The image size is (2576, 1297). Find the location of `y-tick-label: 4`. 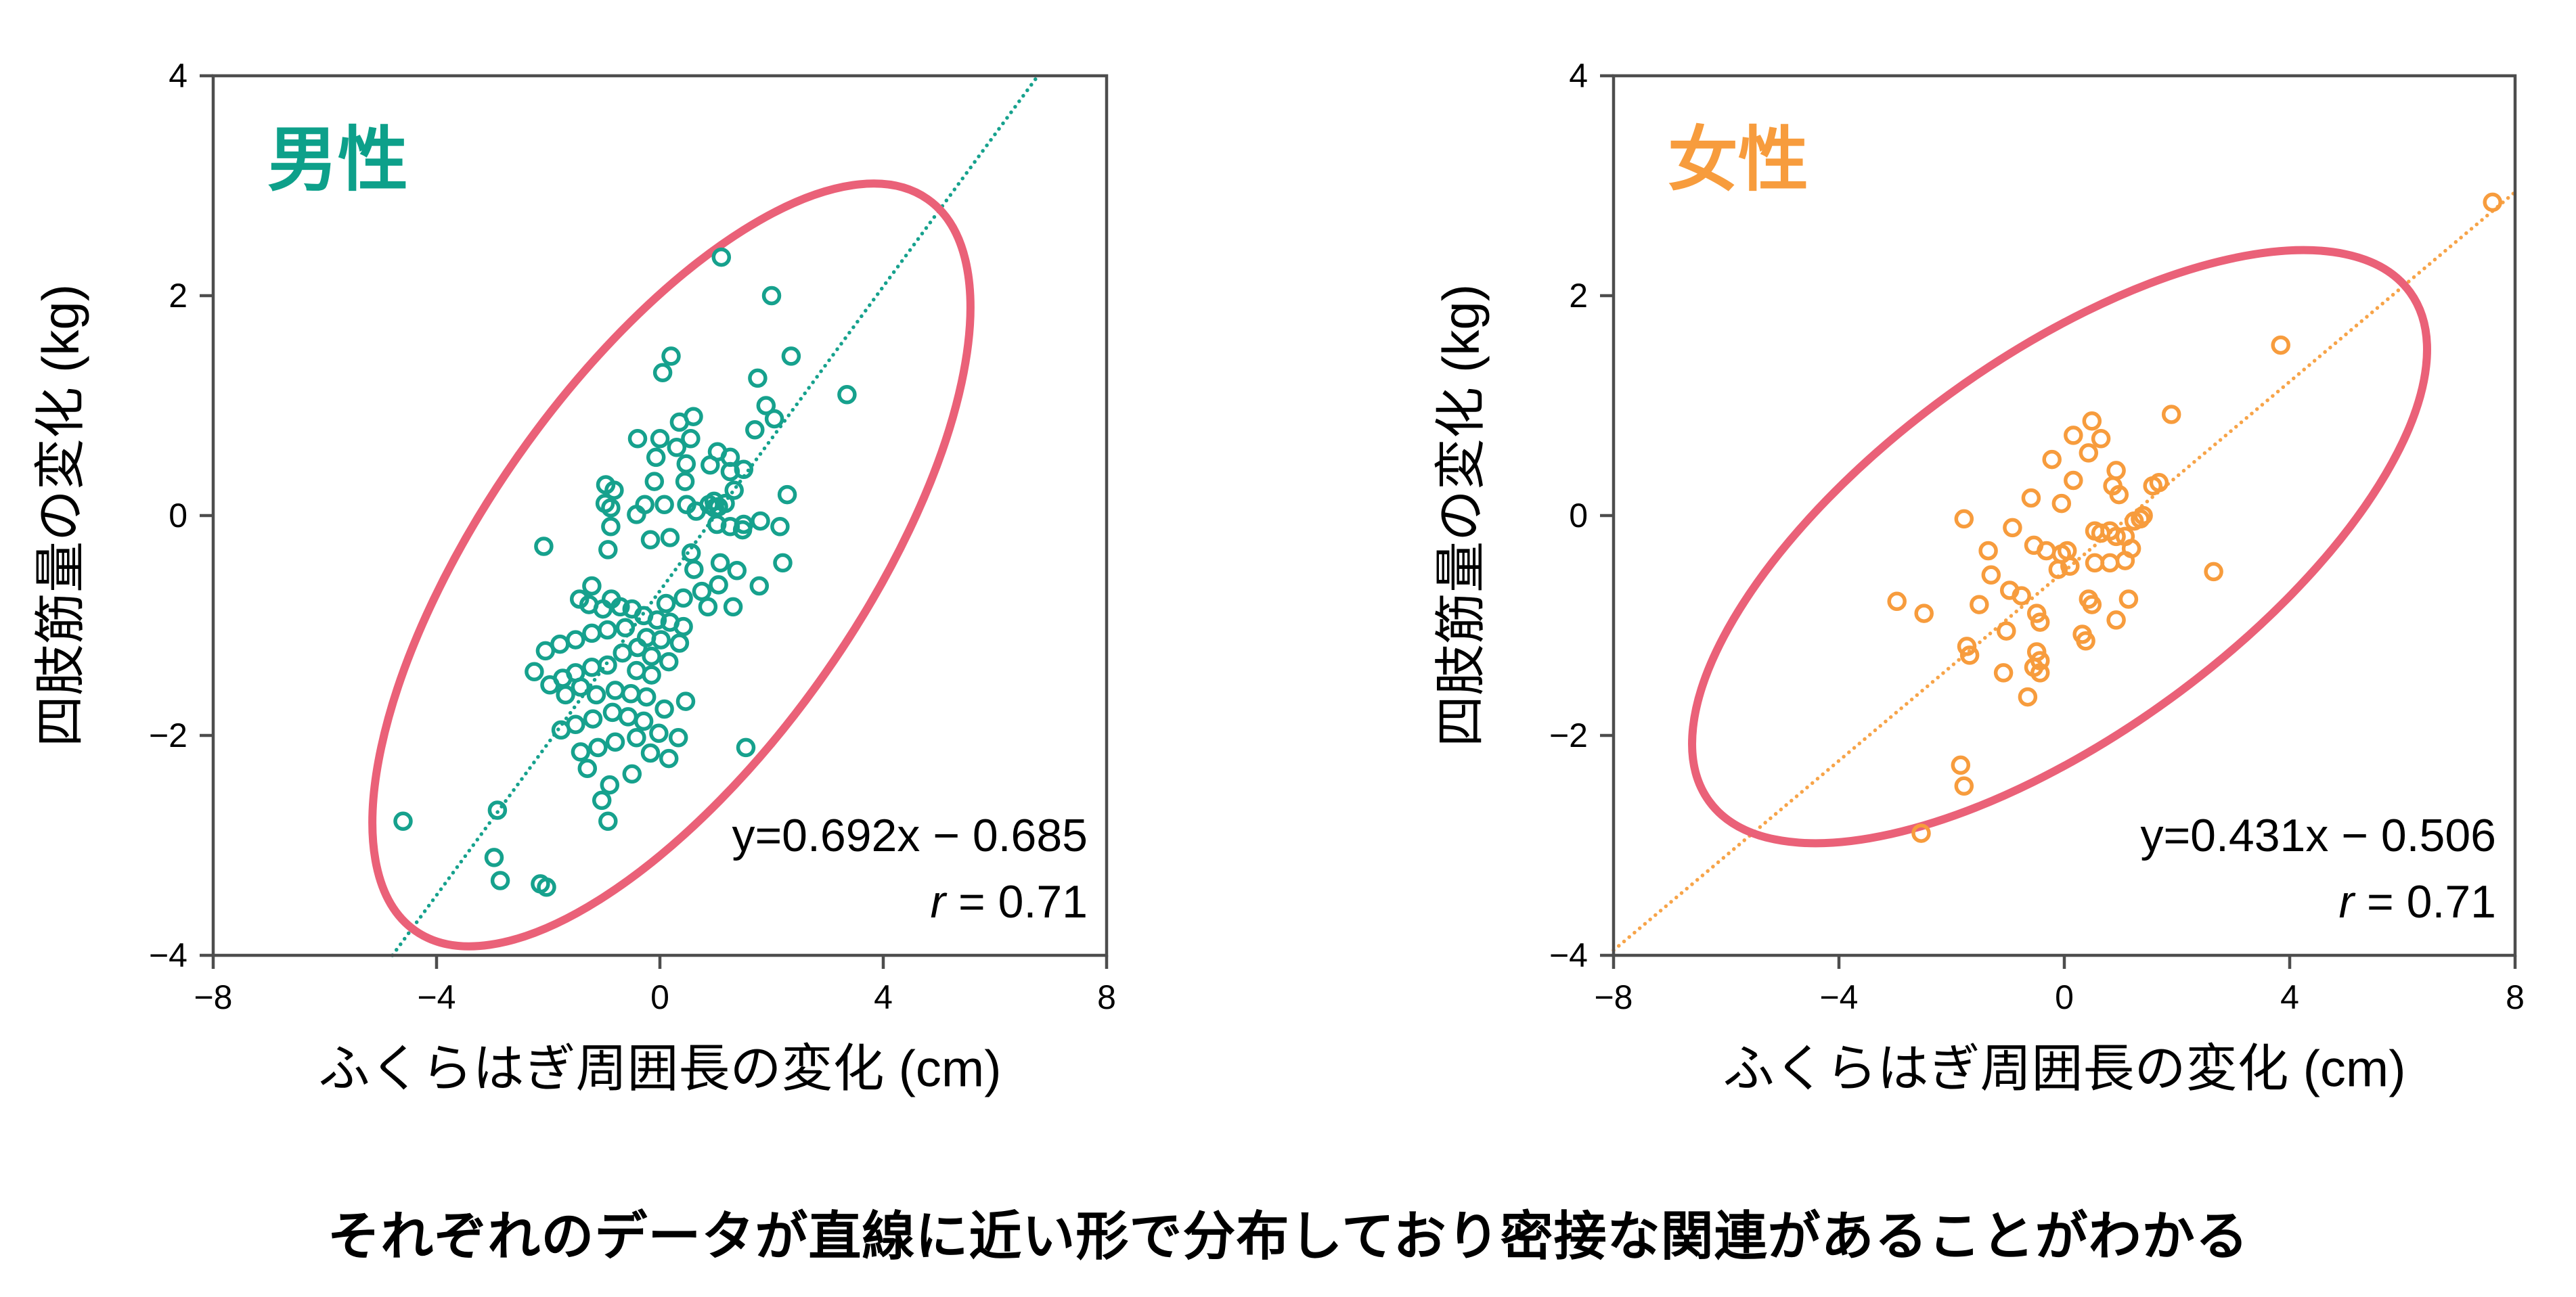

y-tick-label: 4 is located at coordinates (1578, 76).